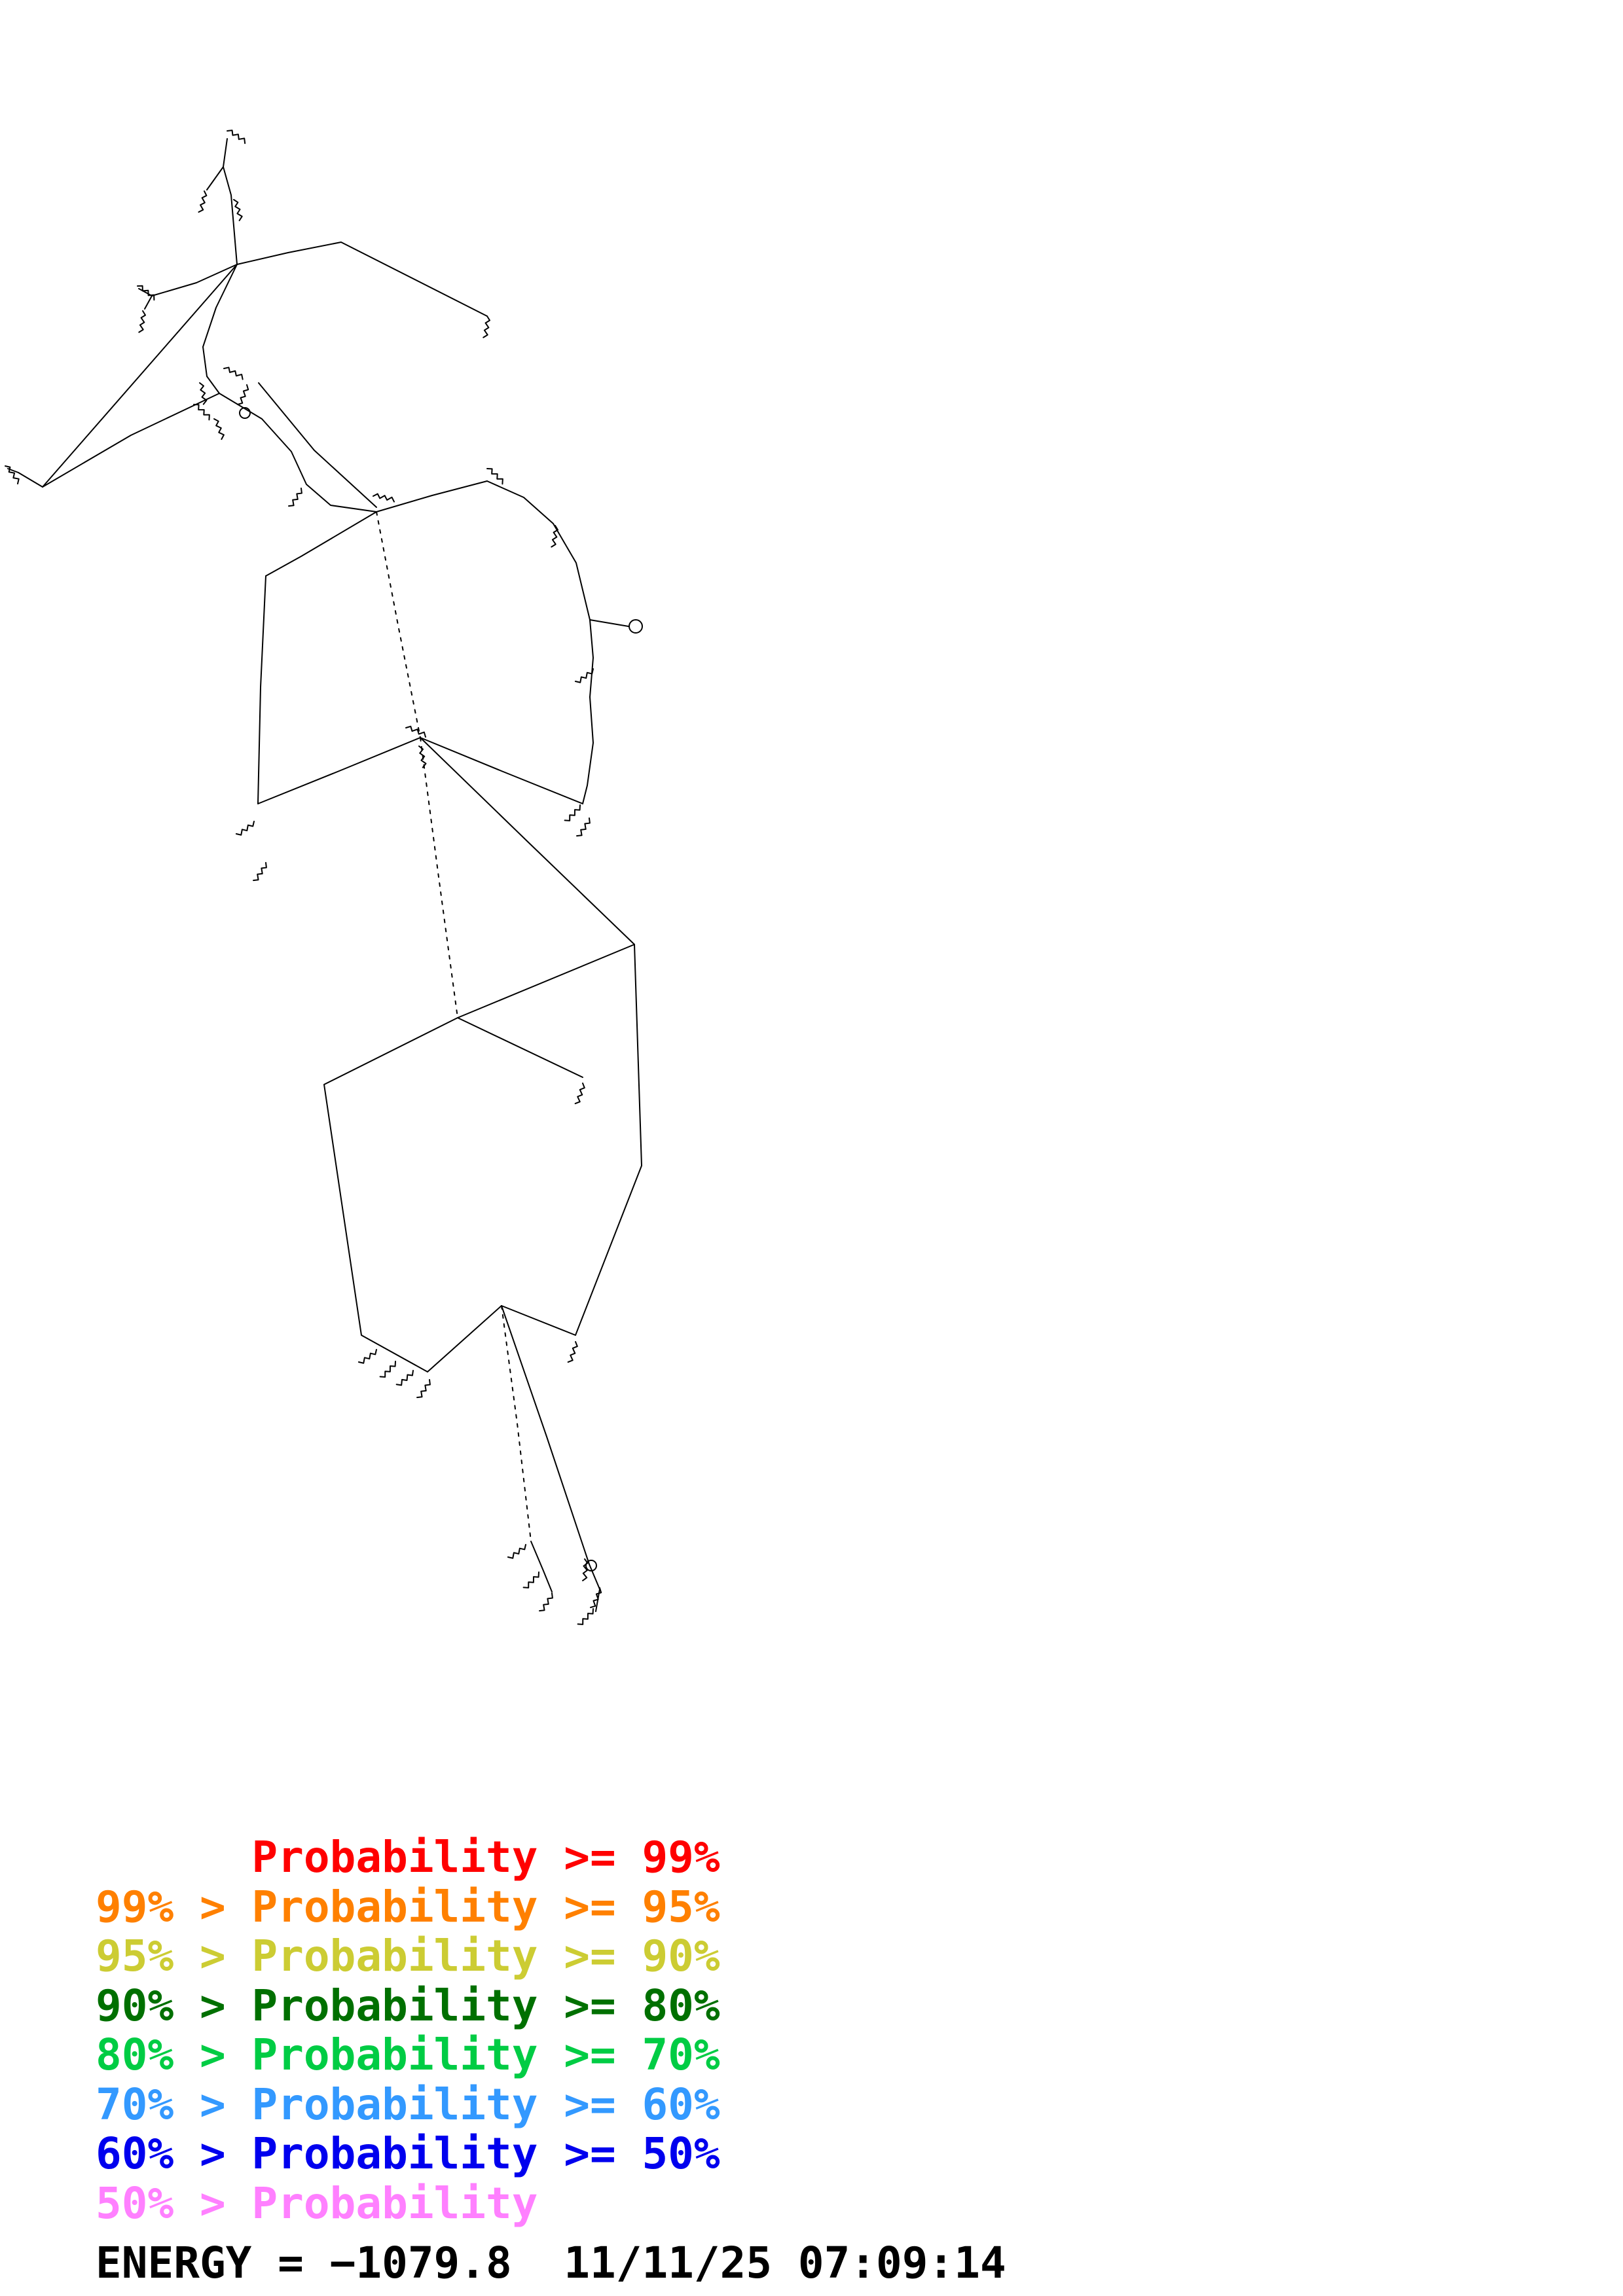  I want to click on legend-item: 60% > Probability >= 50%, so click(408, 2153).